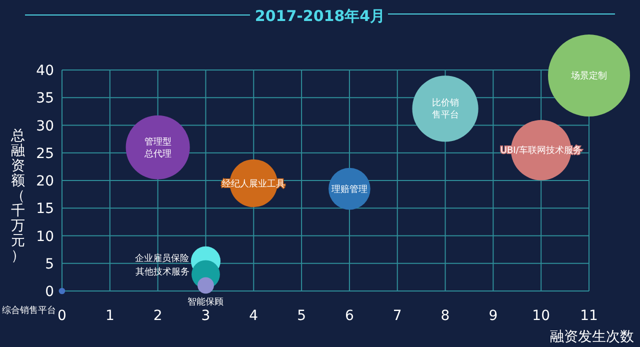 The image size is (640, 347). Describe the element at coordinates (109, 316) in the screenshot. I see `x-tick-label: 1` at that location.